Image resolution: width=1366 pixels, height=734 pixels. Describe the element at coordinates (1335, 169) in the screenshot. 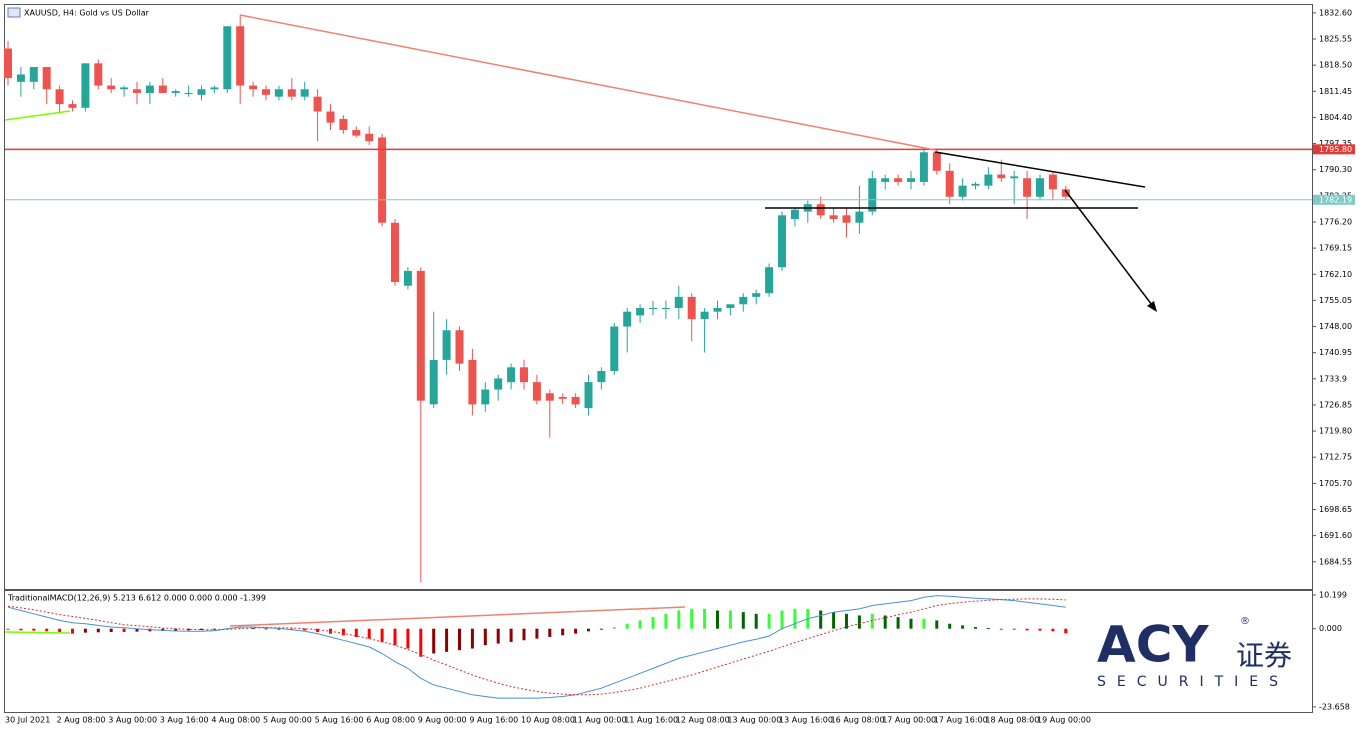

I see `y-tick-label: 1790.30` at that location.